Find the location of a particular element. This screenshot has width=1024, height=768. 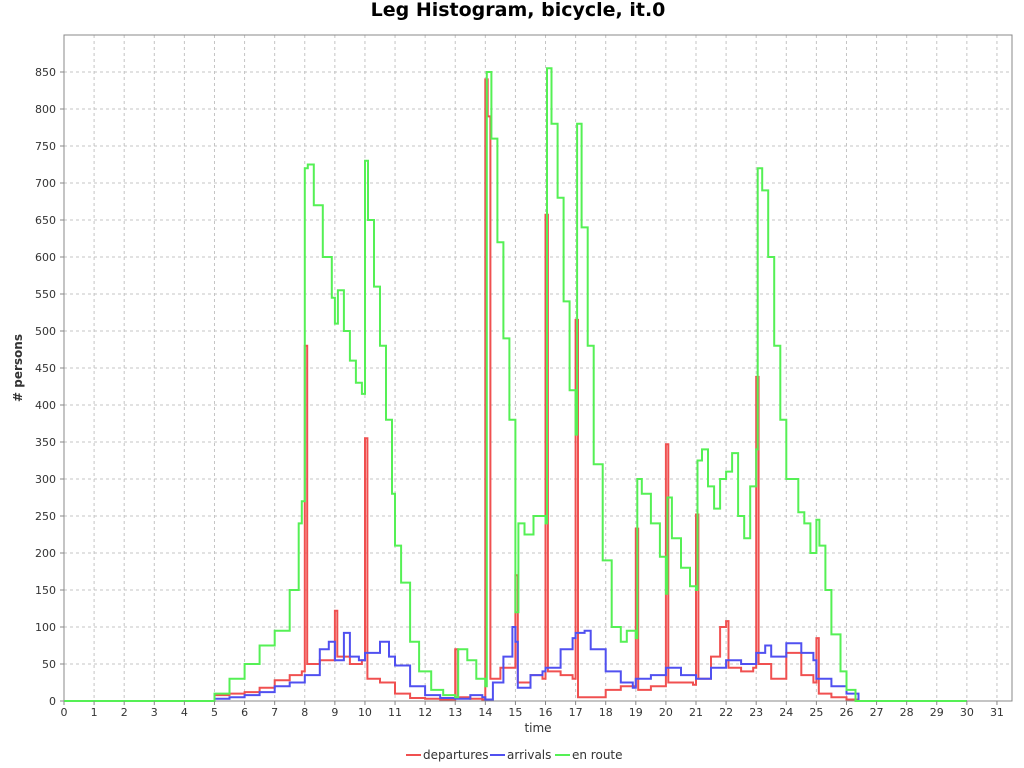

x-tick-label: 11 is located at coordinates (395, 712).